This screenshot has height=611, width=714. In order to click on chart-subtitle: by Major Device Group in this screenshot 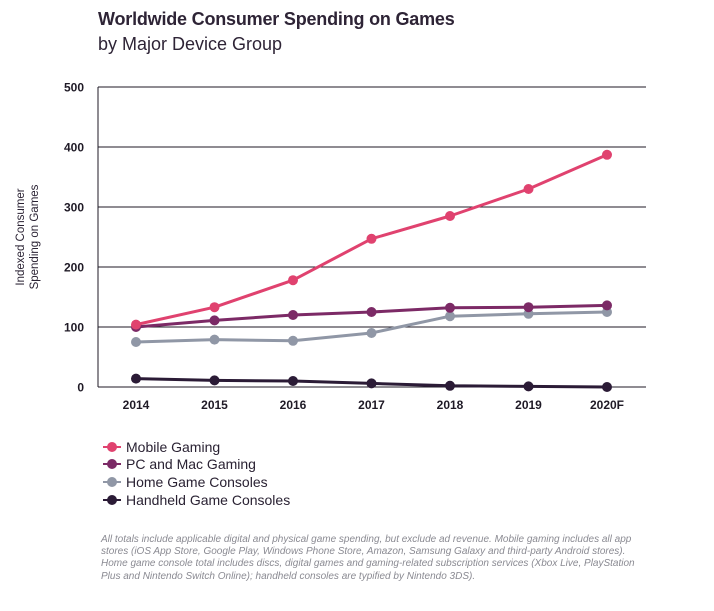, I will do `click(190, 44)`.